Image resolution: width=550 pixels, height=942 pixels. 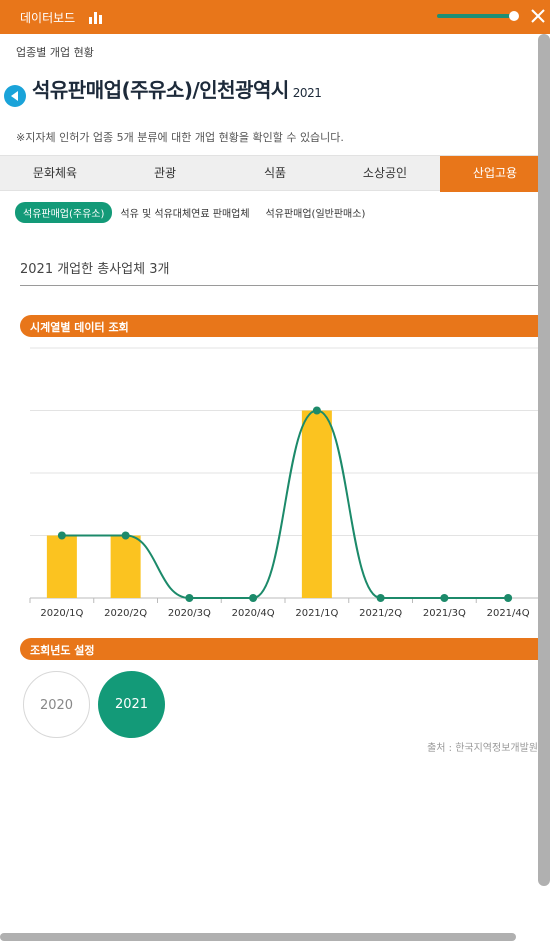 I want to click on page-title: 석유판매업(주유소)/인천광역시 2021, so click(x=177, y=88).